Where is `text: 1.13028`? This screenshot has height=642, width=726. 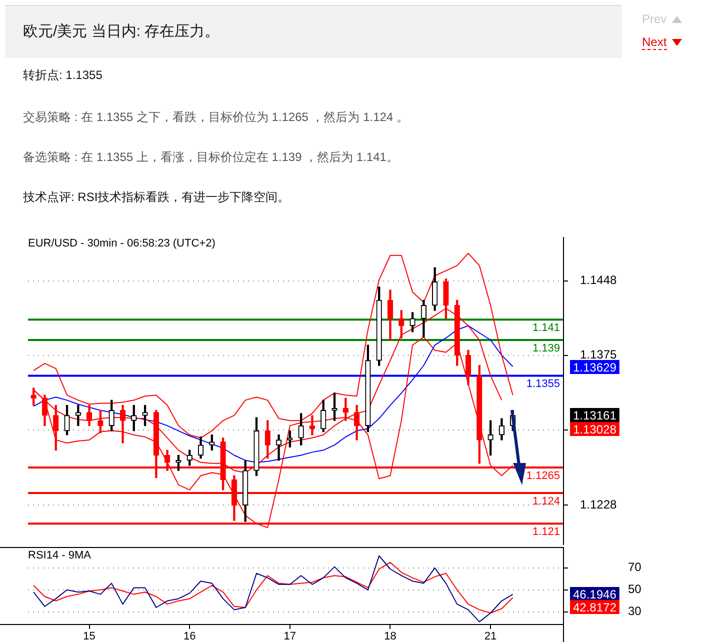 text: 1.13028 is located at coordinates (595, 429).